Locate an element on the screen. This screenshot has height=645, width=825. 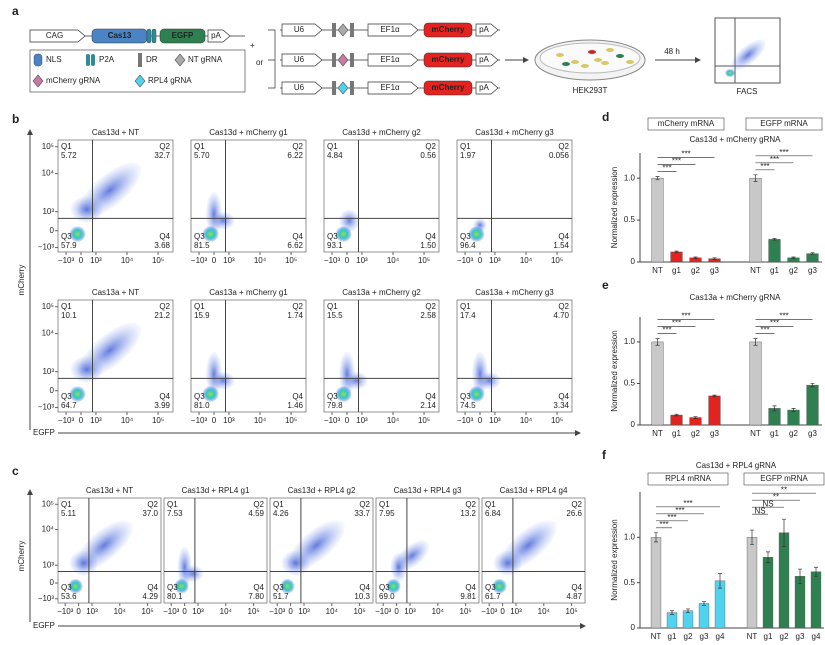
element-label: pA is located at coordinates (484, 59).